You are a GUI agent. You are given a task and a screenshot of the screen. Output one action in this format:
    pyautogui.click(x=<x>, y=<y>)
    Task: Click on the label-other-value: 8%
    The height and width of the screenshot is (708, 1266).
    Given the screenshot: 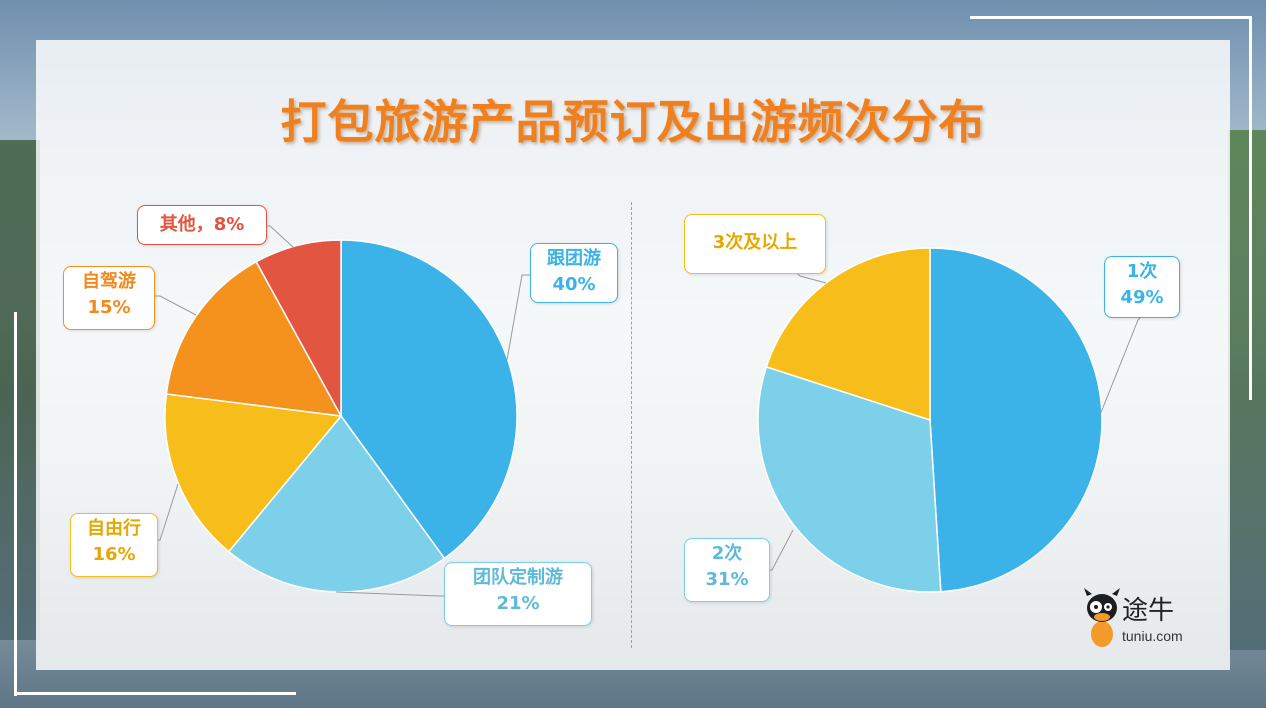 What is the action you would take?
    pyautogui.click(x=229, y=224)
    